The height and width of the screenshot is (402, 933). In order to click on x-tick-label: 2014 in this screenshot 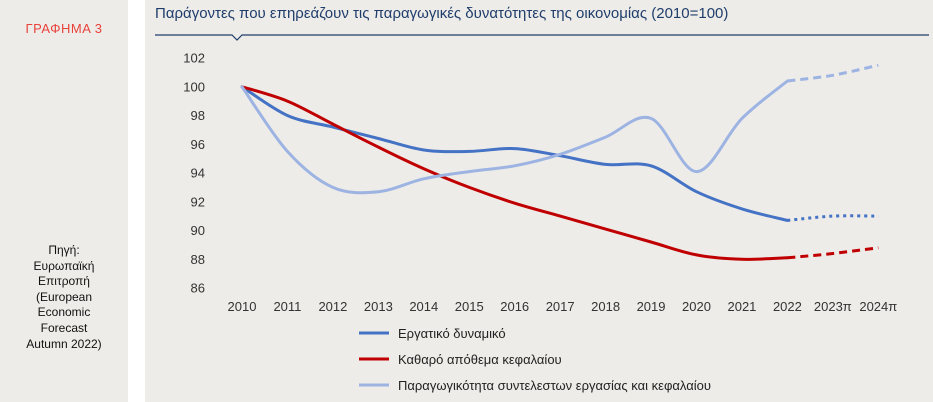, I will do `click(423, 306)`.